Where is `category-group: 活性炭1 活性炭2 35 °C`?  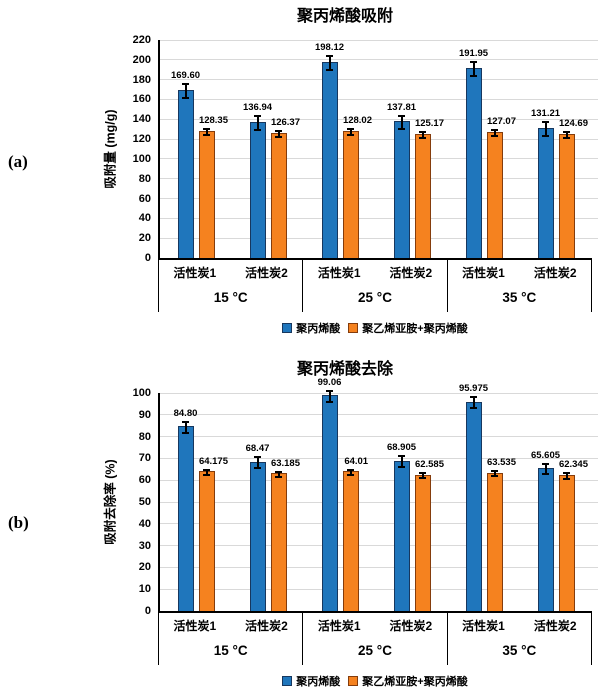 category-group: 活性炭1 活性炭2 35 °C is located at coordinates (519, 286).